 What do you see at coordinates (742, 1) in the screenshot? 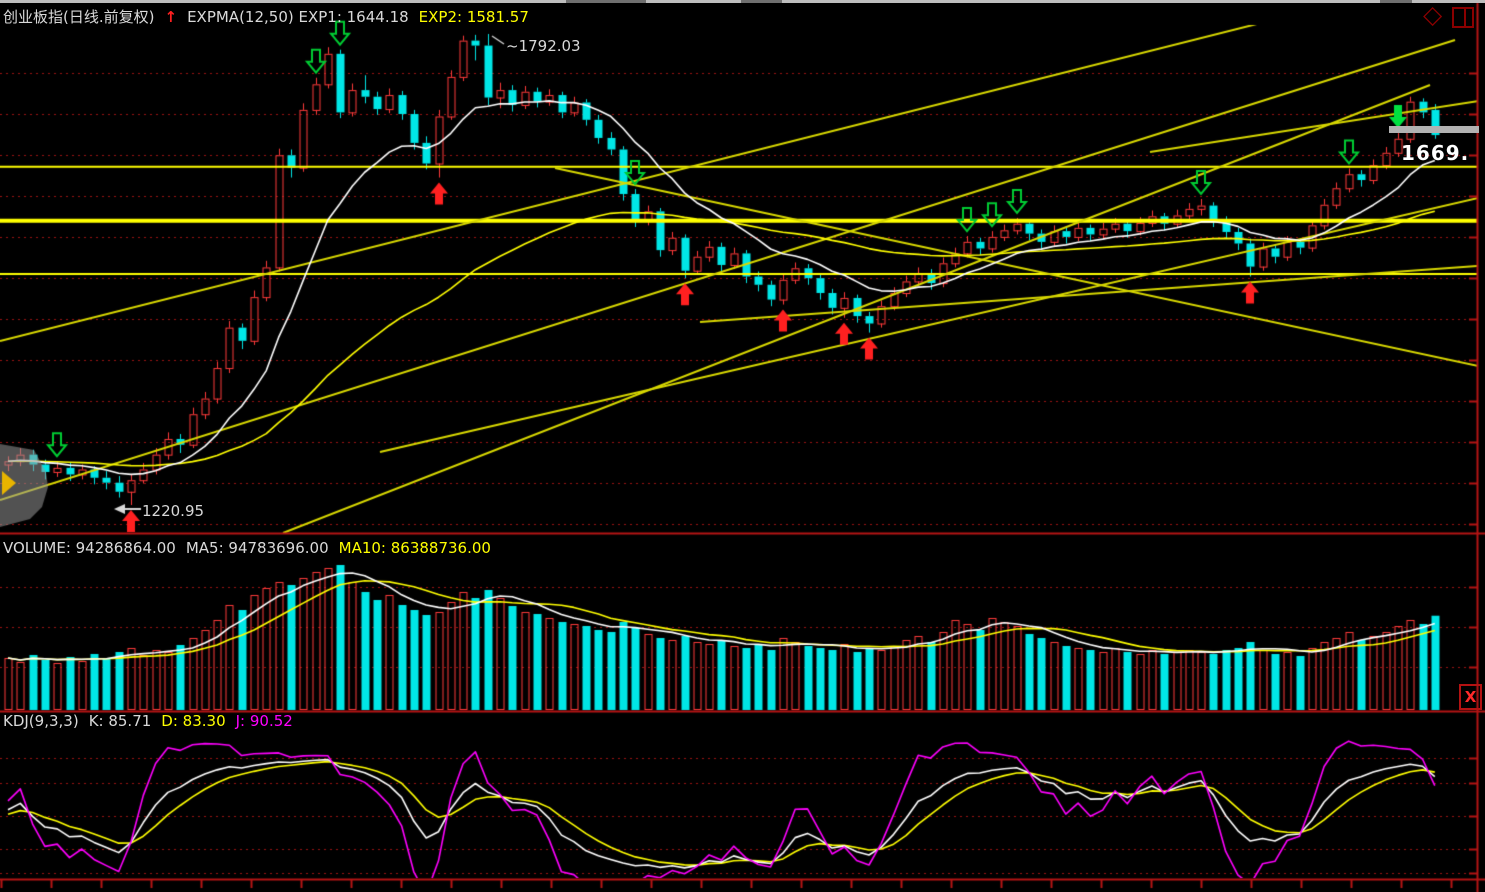
I see `window-top-strip` at bounding box center [742, 1].